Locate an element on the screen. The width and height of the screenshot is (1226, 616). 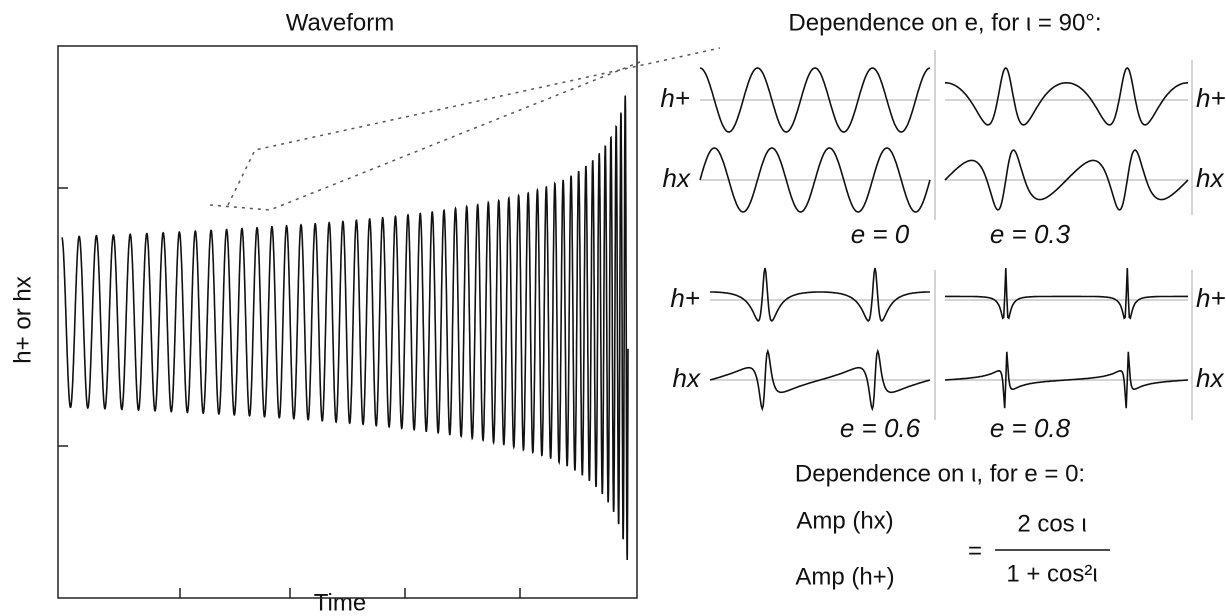
panel-label: e = 0.6 is located at coordinates (880, 428).